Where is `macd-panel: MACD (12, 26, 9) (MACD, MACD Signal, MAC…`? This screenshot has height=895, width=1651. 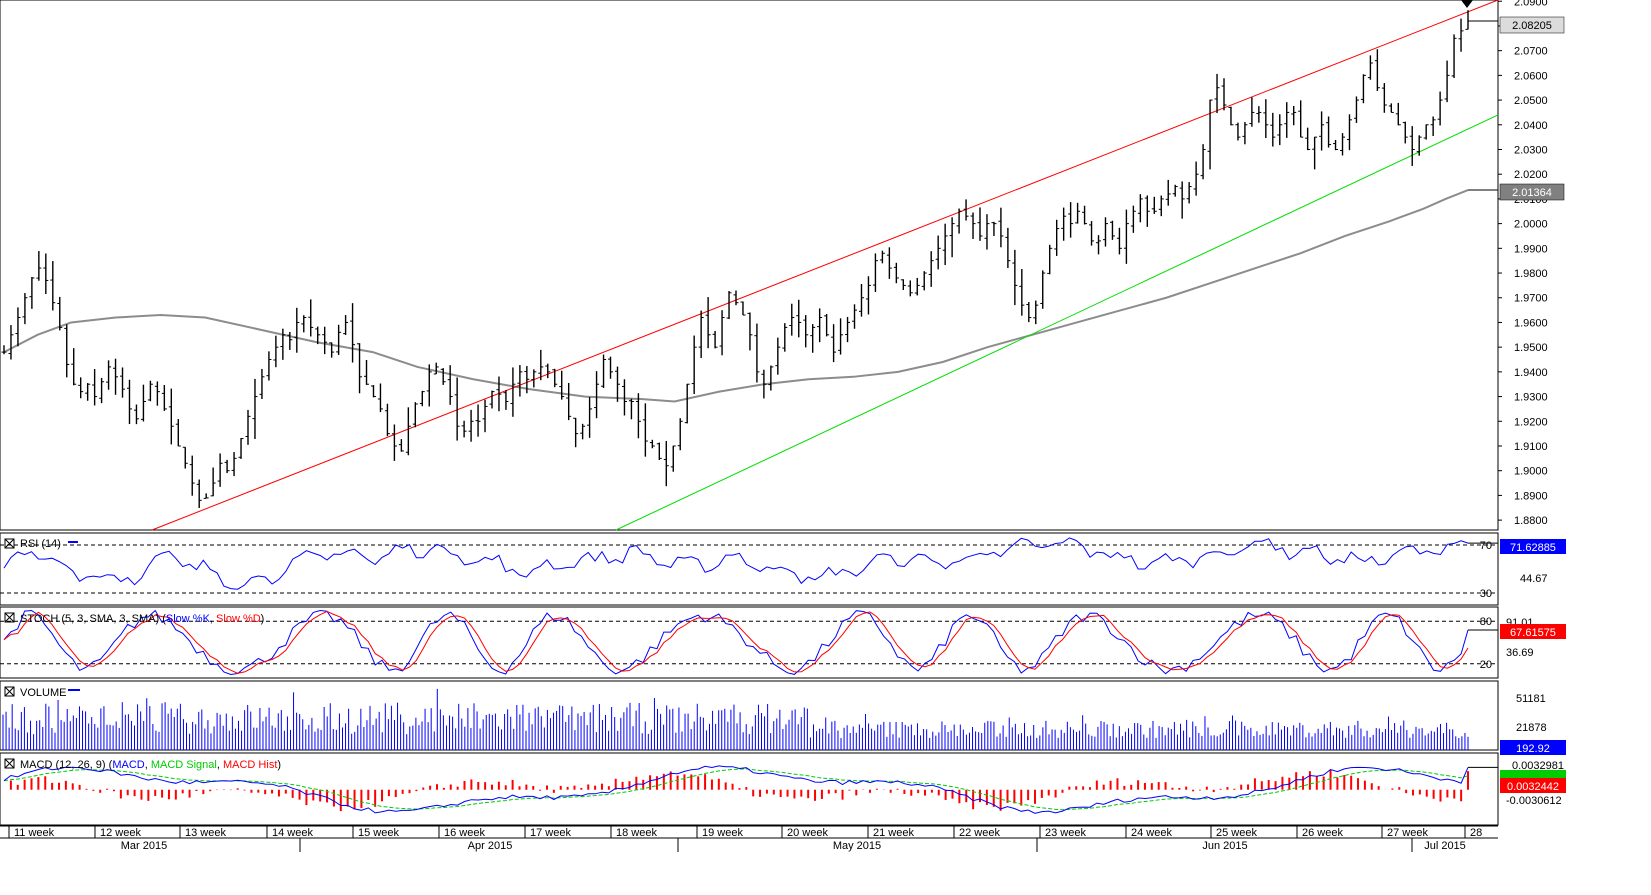
macd-panel: MACD (12, 26, 9) (MACD, MACD Signal, MAC… is located at coordinates (783, 789).